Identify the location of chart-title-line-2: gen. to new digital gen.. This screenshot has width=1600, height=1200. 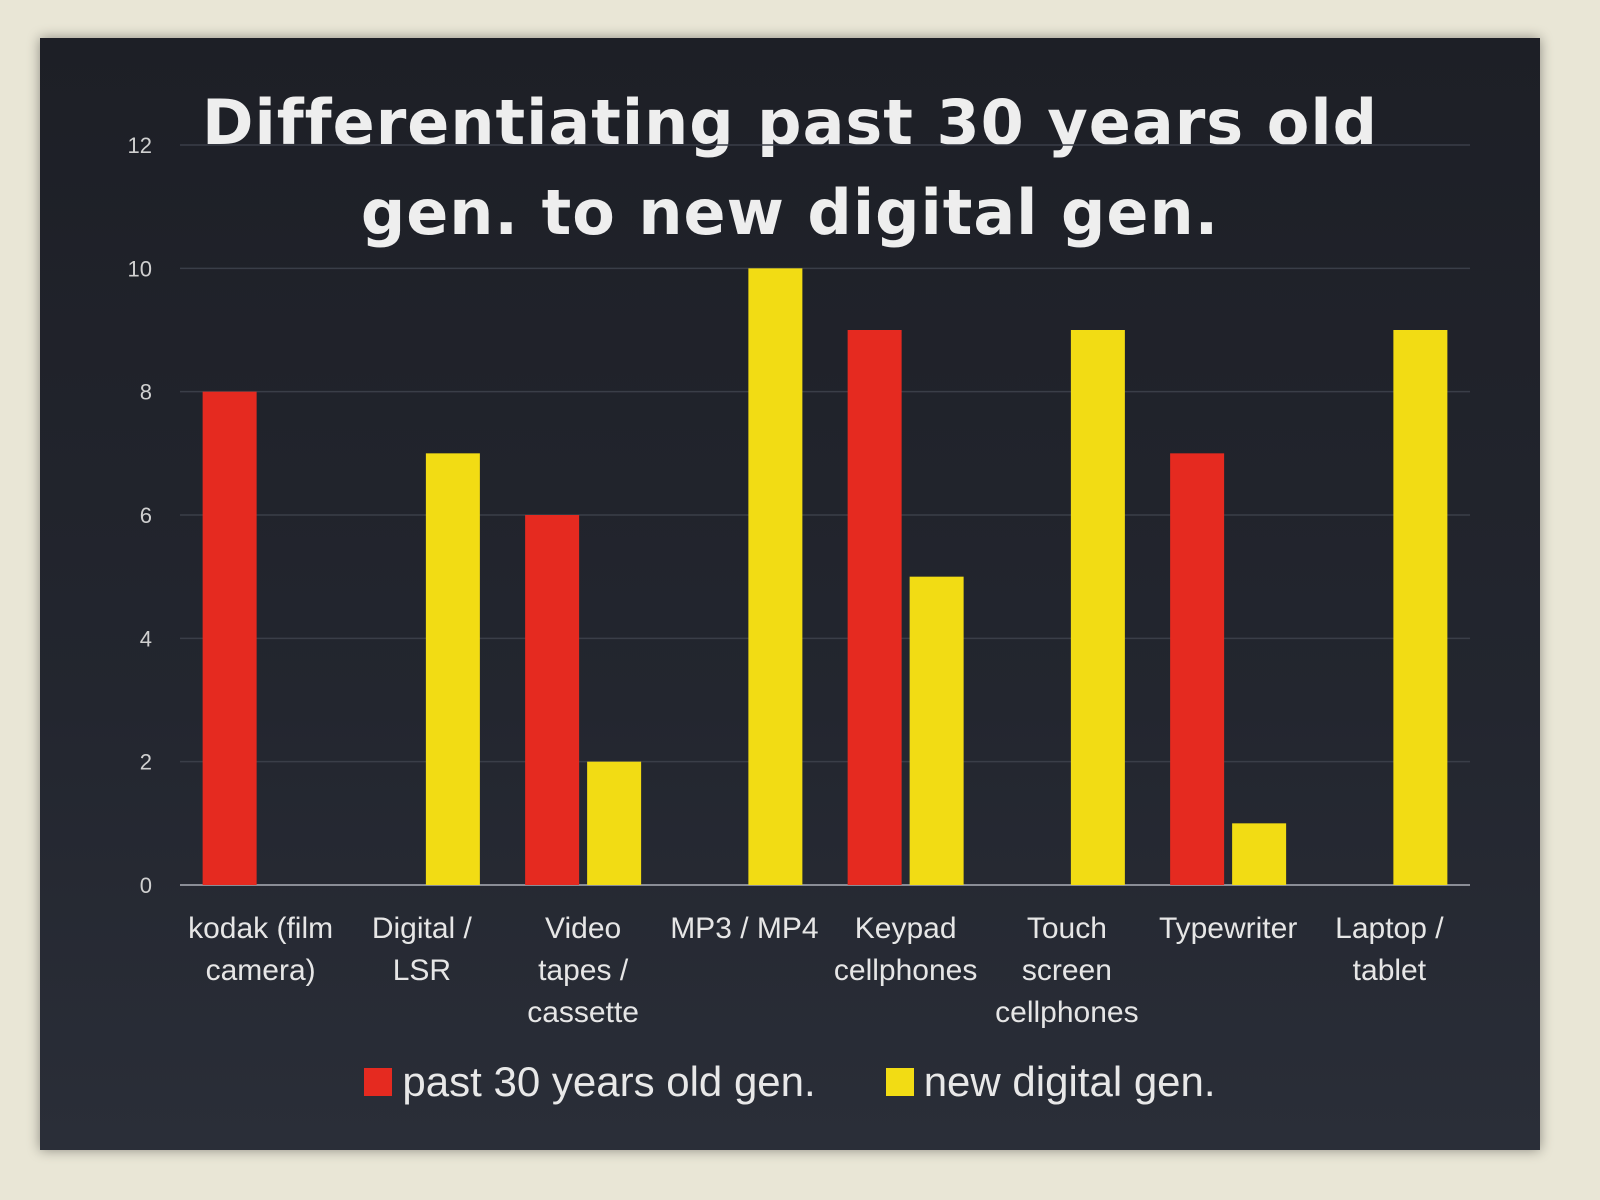
(790, 212).